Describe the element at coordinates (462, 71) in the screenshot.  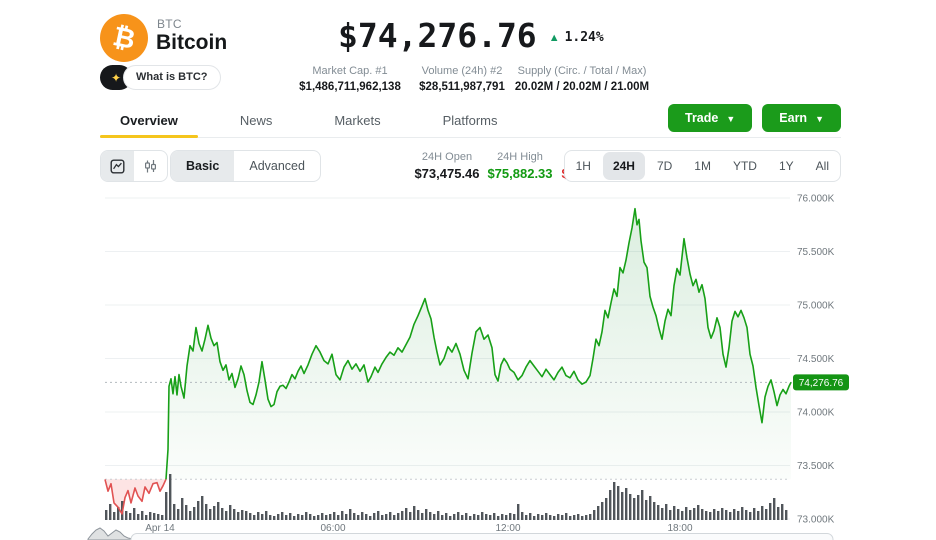
I see `stat-label: Volume (24h) #2` at that location.